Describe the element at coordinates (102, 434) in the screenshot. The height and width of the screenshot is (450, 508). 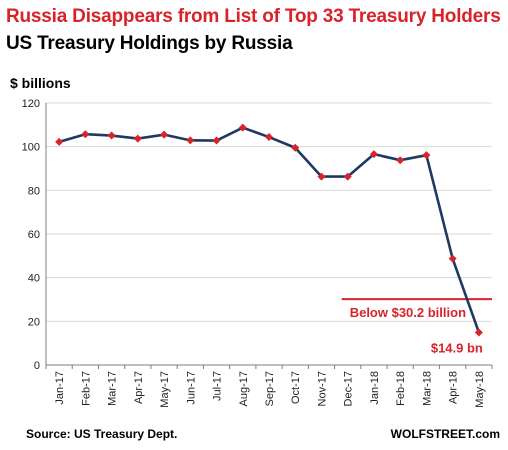
I see `source-note: Source: US Treasury Dept.` at that location.